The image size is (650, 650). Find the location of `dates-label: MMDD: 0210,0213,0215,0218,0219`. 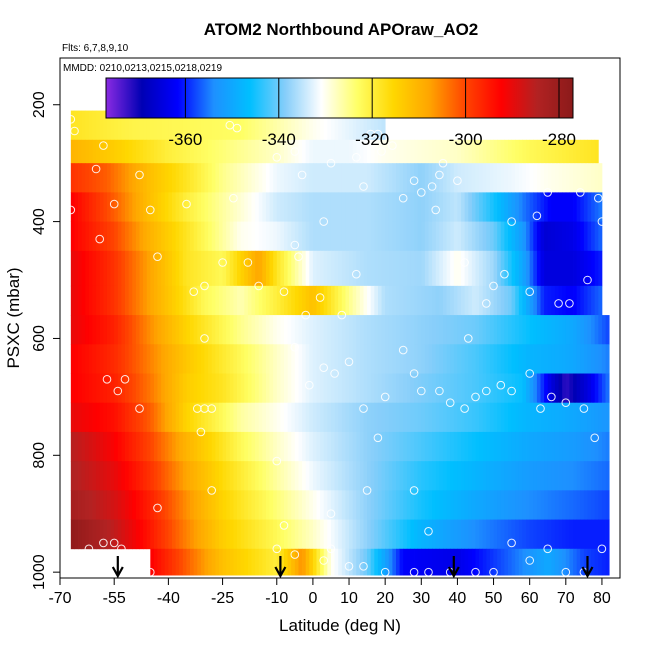

dates-label: MMDD: 0210,0213,0215,0218,0219 is located at coordinates (142, 68).